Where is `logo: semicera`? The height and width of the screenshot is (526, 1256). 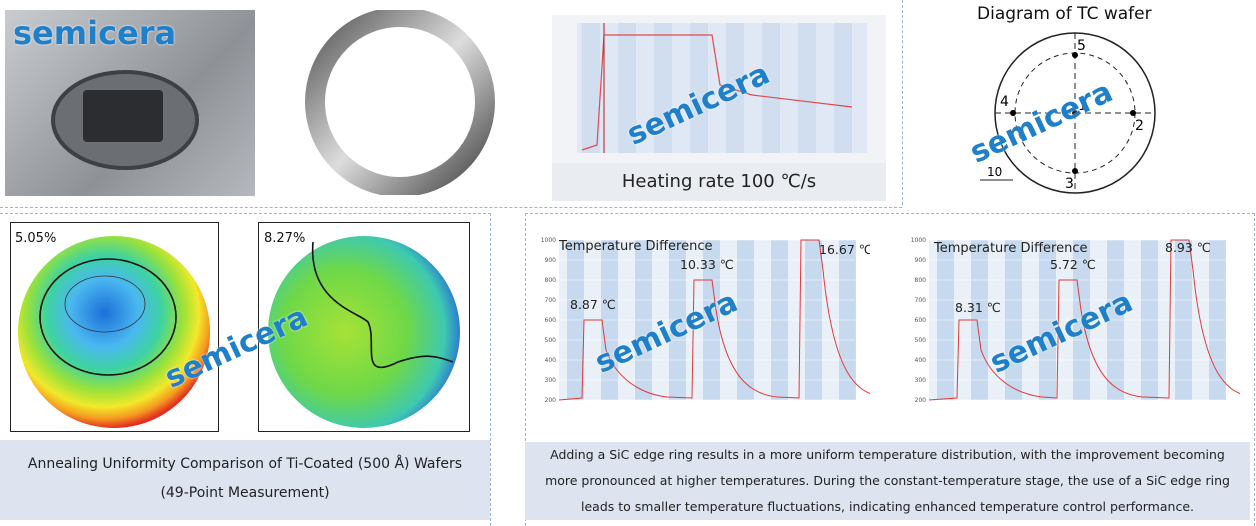 logo: semicera is located at coordinates (95, 33).